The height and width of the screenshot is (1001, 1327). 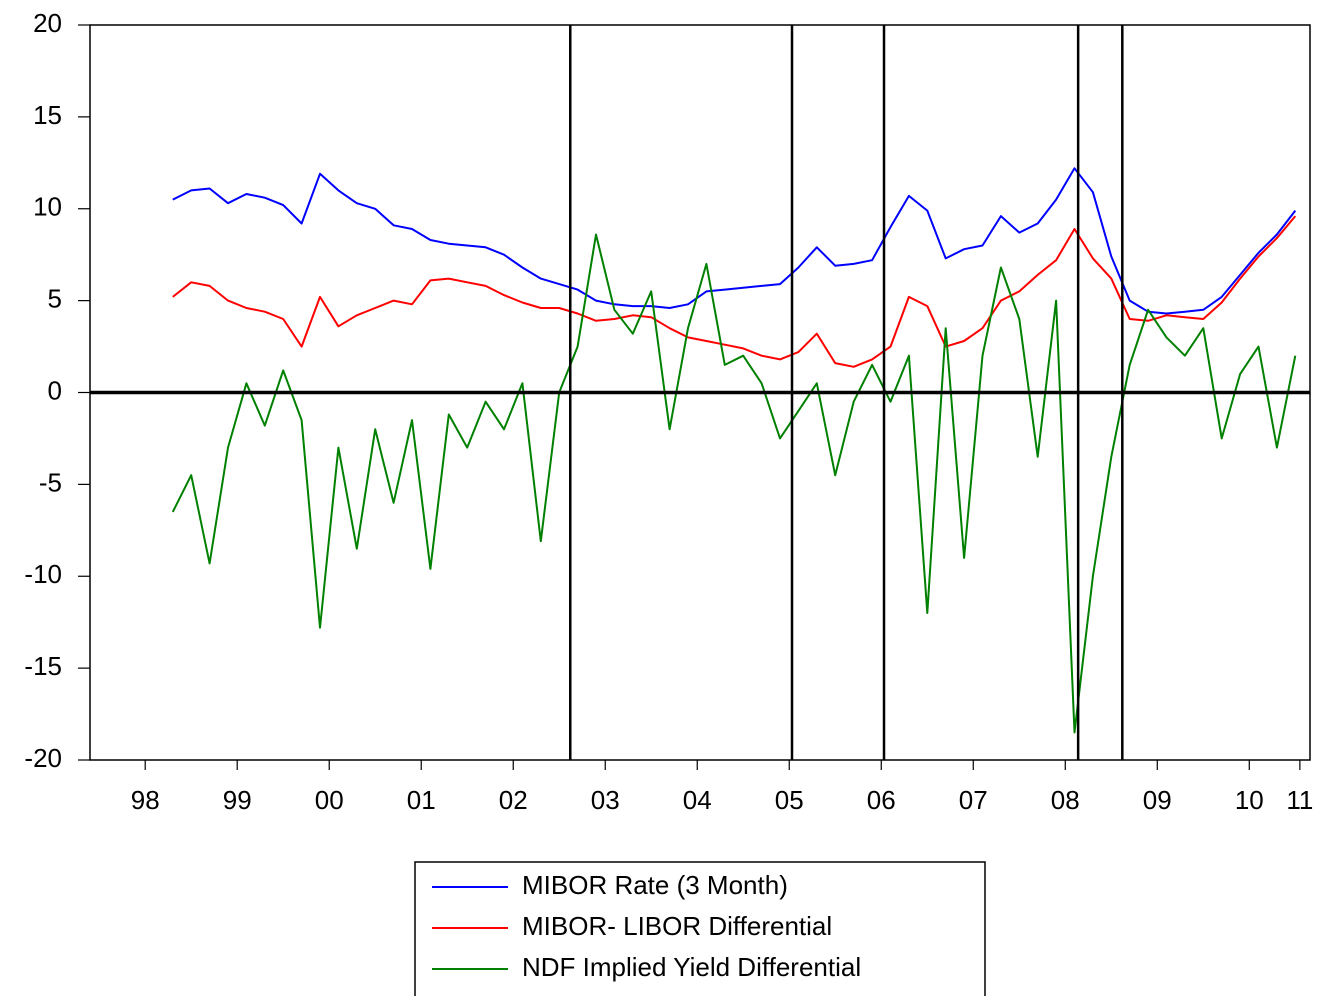 I want to click on legend-label: MIBOR- LIBOR Differential, so click(x=677, y=926).